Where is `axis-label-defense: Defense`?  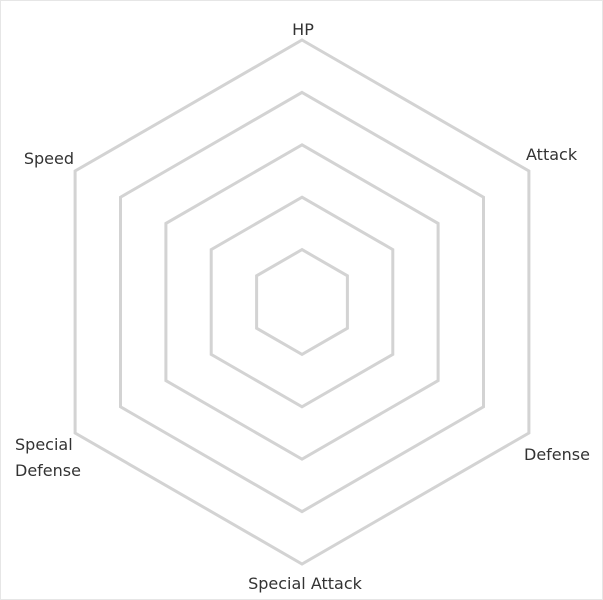
axis-label-defense: Defense is located at coordinates (557, 454).